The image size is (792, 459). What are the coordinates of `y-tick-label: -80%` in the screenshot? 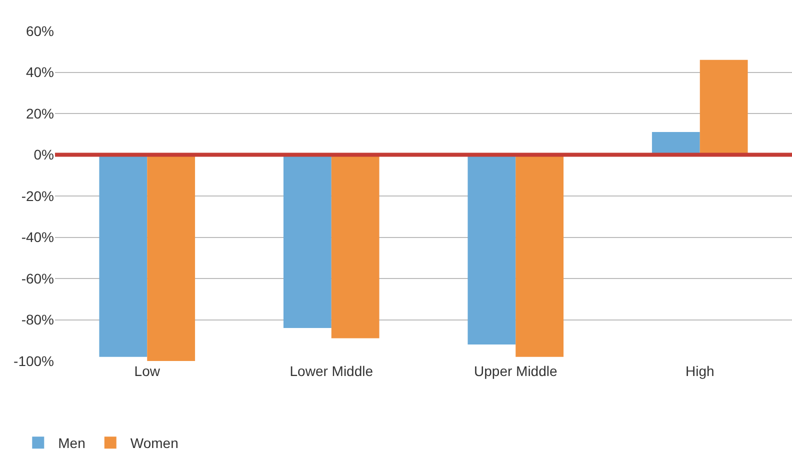 It's located at (37, 320).